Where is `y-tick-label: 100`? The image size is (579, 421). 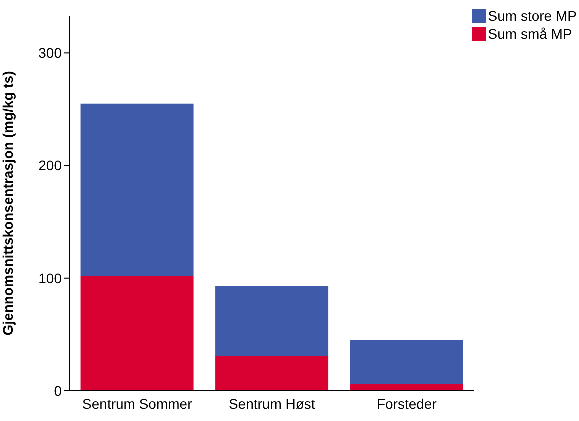 y-tick-label: 100 is located at coordinates (50, 278).